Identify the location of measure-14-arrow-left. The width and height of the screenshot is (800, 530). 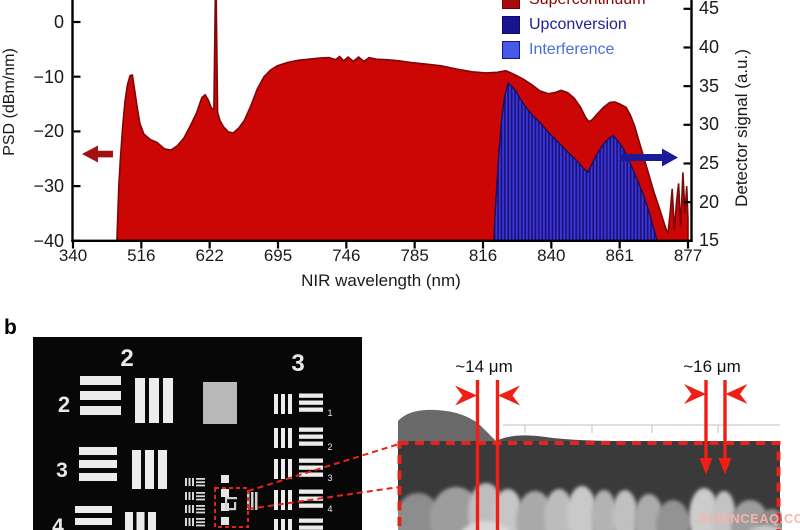
(466, 395).